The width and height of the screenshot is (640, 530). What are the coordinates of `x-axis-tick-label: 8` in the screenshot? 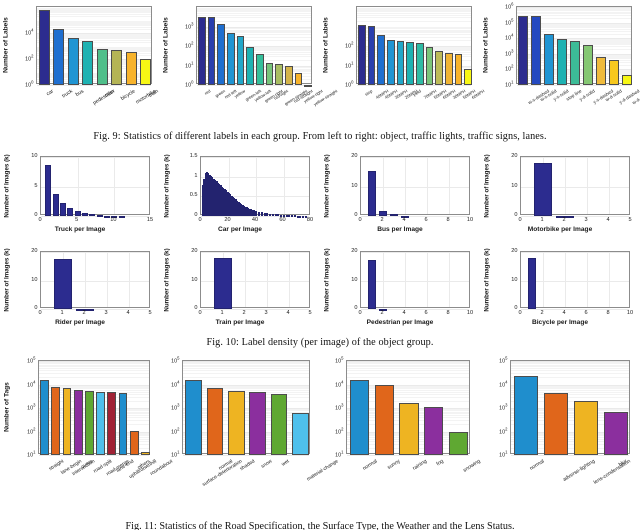 It's located at (448, 220).